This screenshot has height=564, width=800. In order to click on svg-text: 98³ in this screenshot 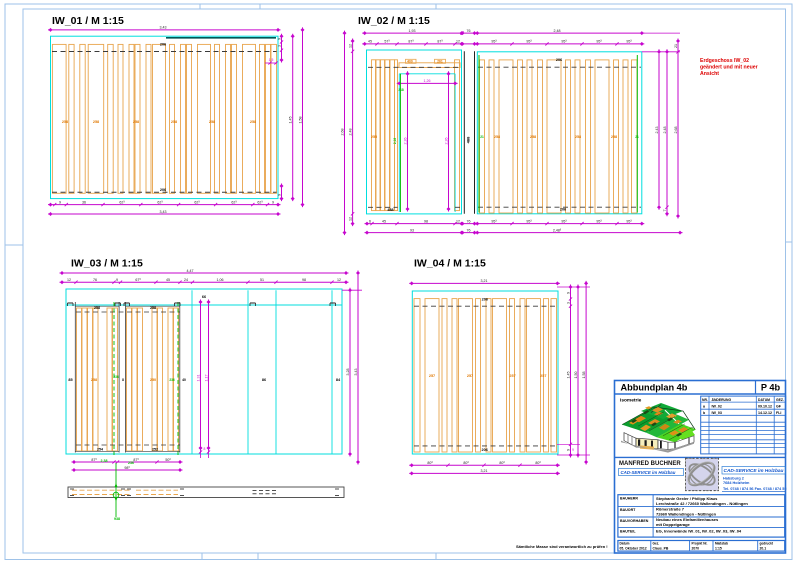, I will do `click(127, 468)`.